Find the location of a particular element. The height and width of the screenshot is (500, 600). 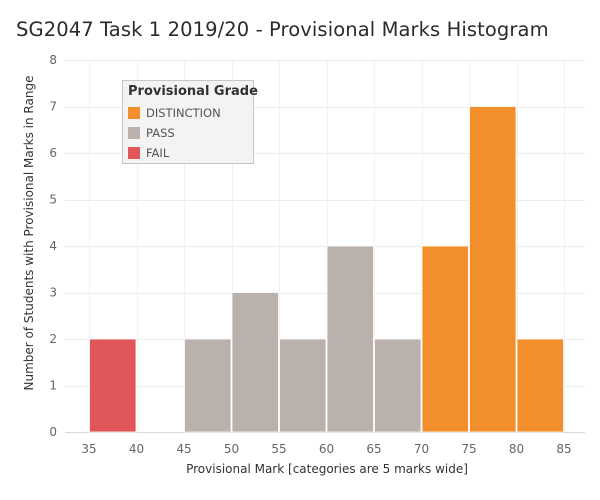

x-tick-label: 80 is located at coordinates (516, 449).